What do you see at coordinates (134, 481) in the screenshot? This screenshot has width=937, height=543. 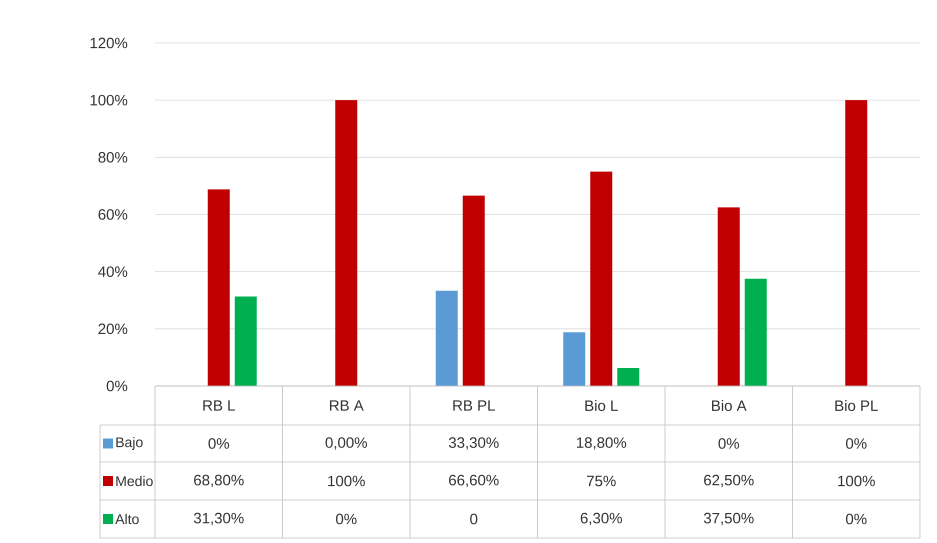 I see `legend-label: Medio` at bounding box center [134, 481].